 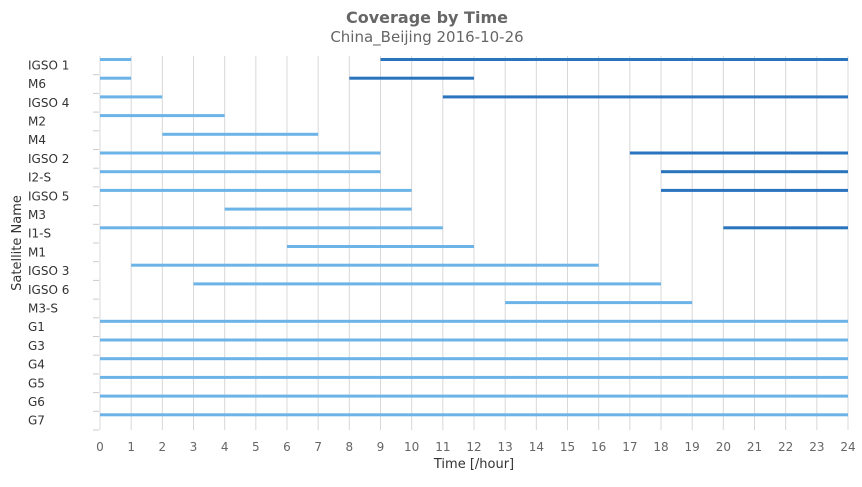 I want to click on category-label: IGSO 2, so click(x=48, y=159).